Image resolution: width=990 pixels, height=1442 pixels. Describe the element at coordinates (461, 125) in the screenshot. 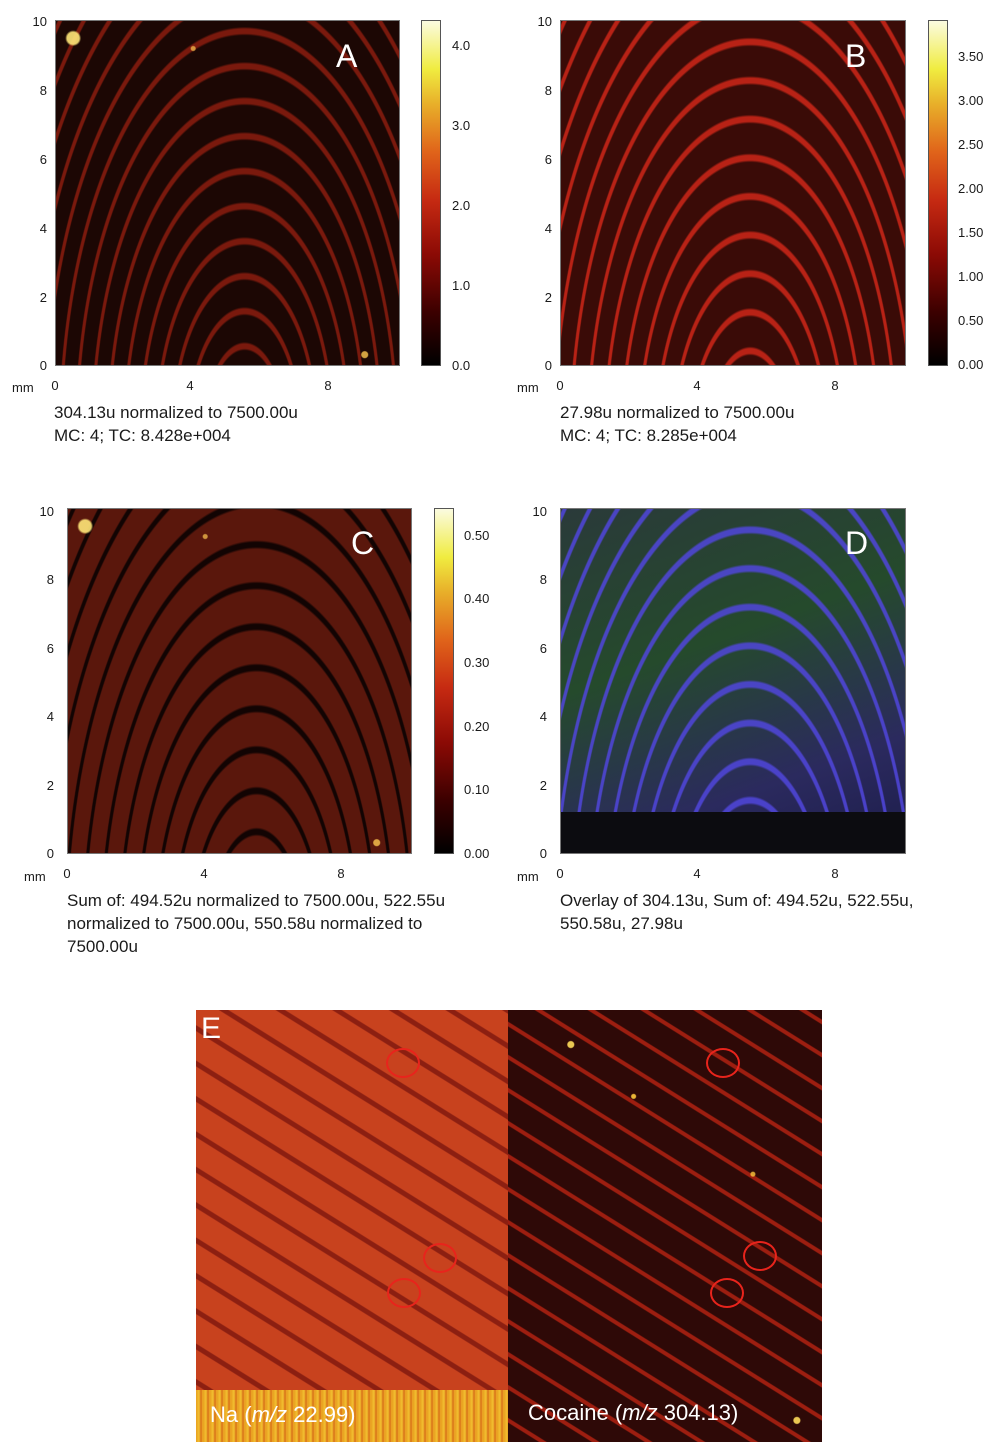

I see `panel-a-colorbar-label: 3.0` at that location.